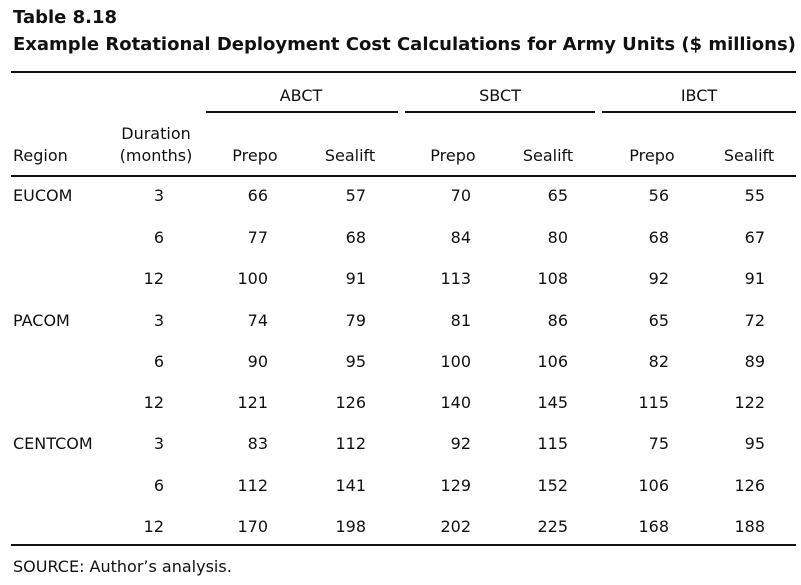  I want to click on row-value-cell: 129, so click(455, 485).